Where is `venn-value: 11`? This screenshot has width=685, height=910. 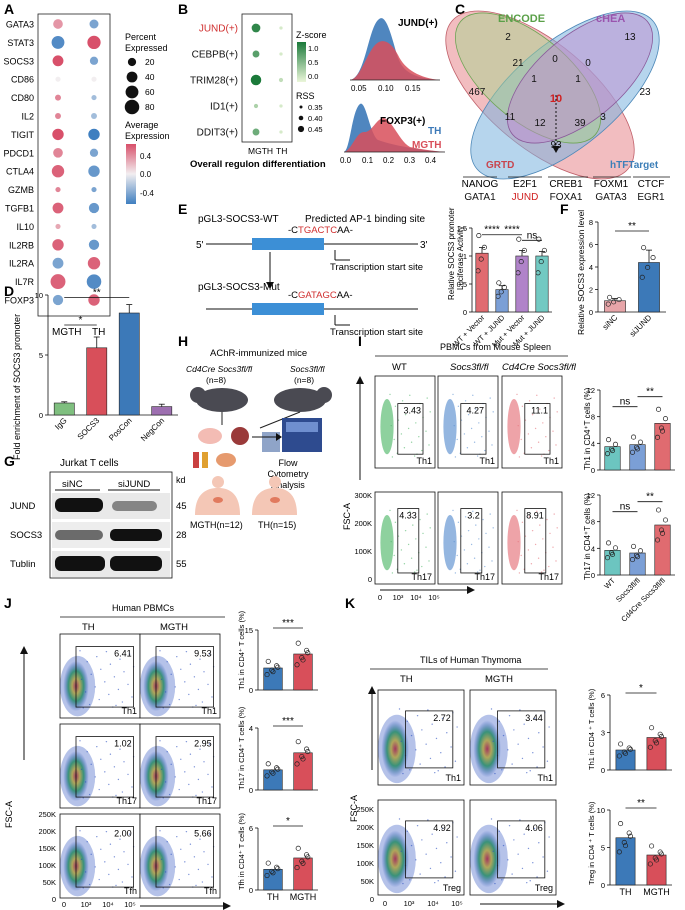
venn-value: 11 is located at coordinates (510, 117).